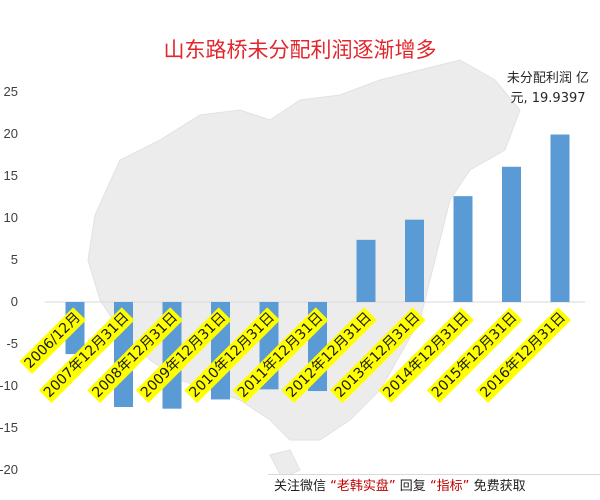  Describe the element at coordinates (300, 486) in the screenshot. I see `footer-prefix: 关注微信` at that location.